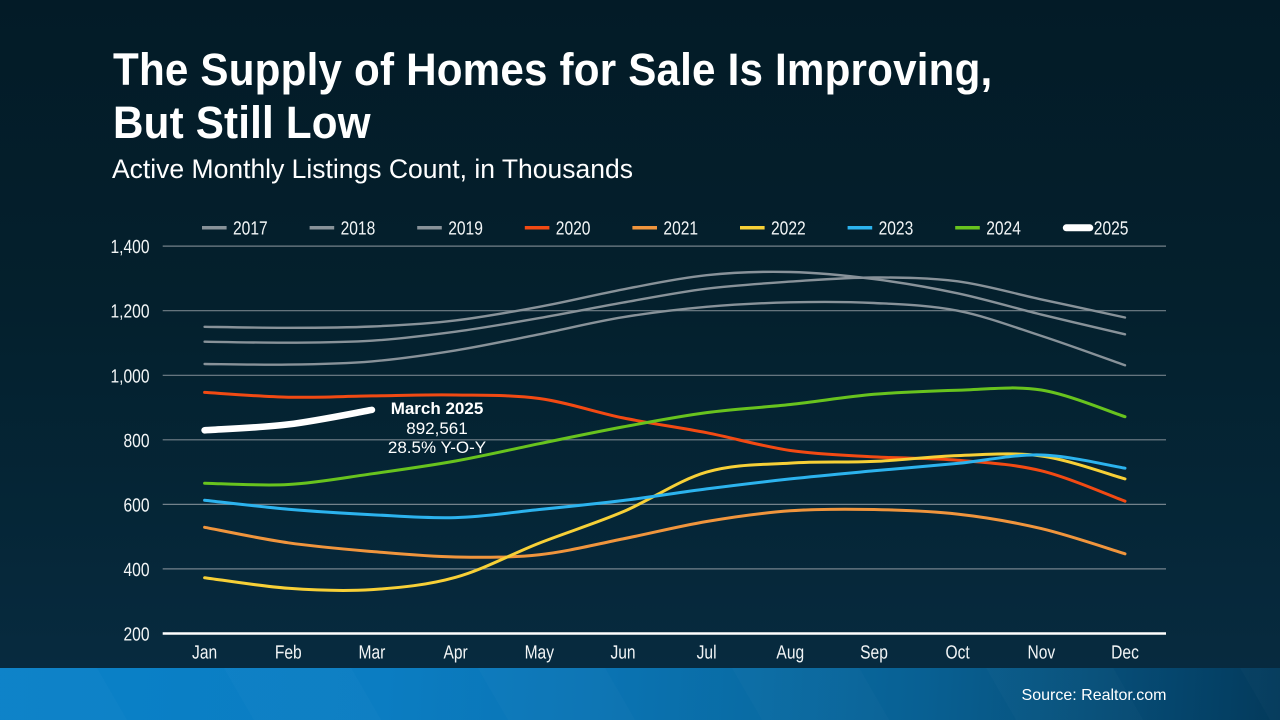 The width and height of the screenshot is (1280, 720). Describe the element at coordinates (1003, 229) in the screenshot. I see `svg-text: 2024` at that location.